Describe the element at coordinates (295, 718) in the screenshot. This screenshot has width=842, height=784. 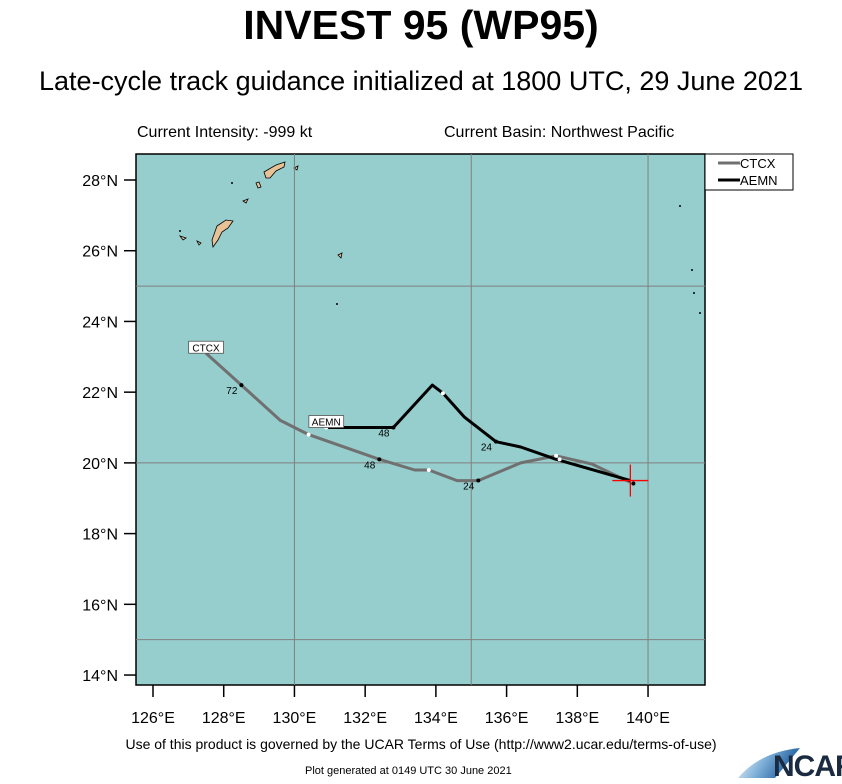
I see `lon-tick-label: 130°E` at that location.